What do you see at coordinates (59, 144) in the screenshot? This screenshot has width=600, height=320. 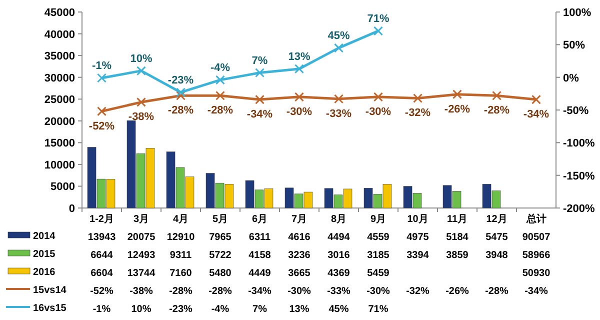 I see `y-tick-label: 15000` at bounding box center [59, 144].